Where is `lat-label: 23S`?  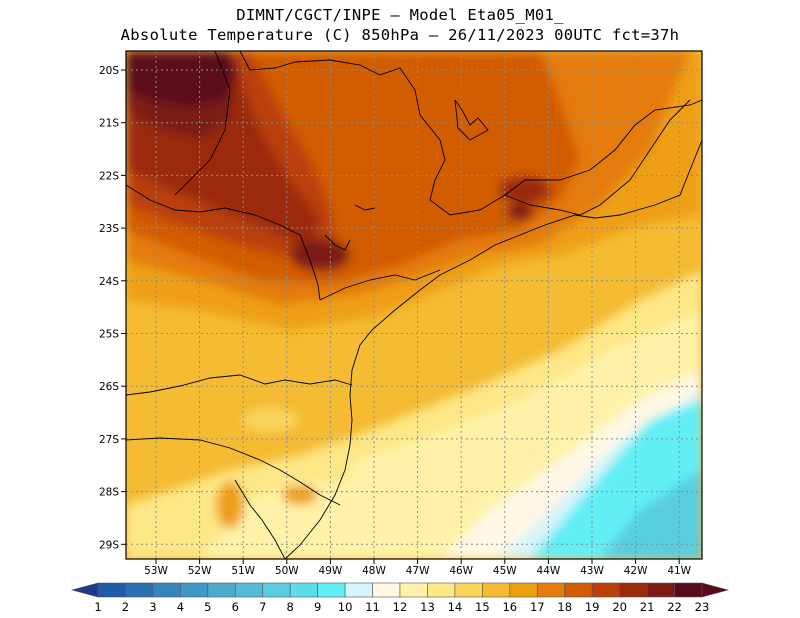 lat-label: 23S is located at coordinates (109, 229).